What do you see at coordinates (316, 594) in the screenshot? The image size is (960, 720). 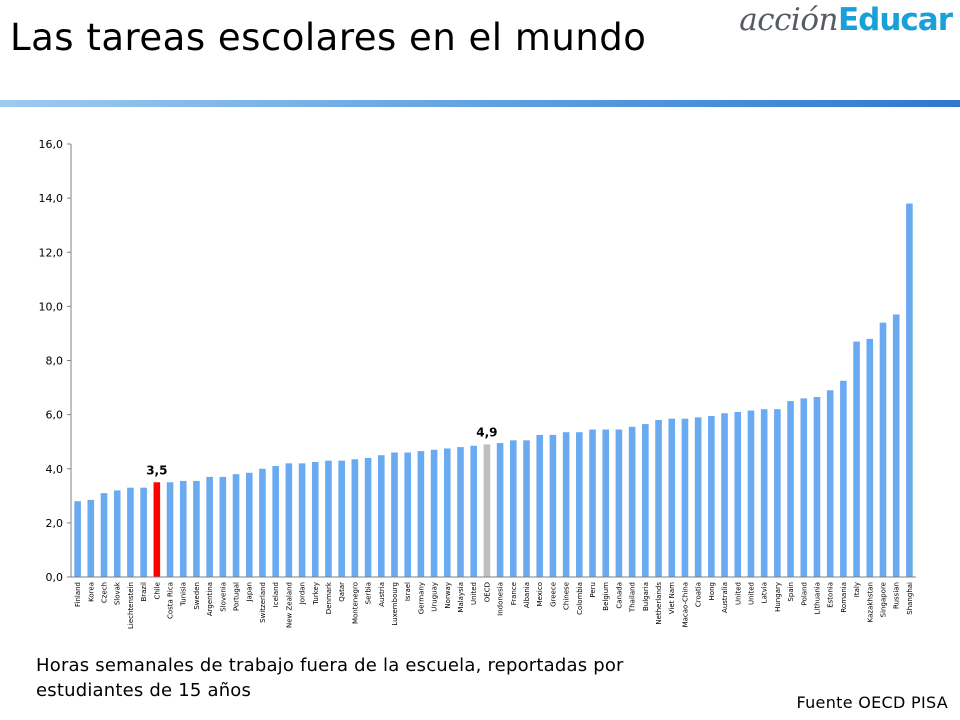 I see `x-tick-label: Turkey` at bounding box center [316, 594].